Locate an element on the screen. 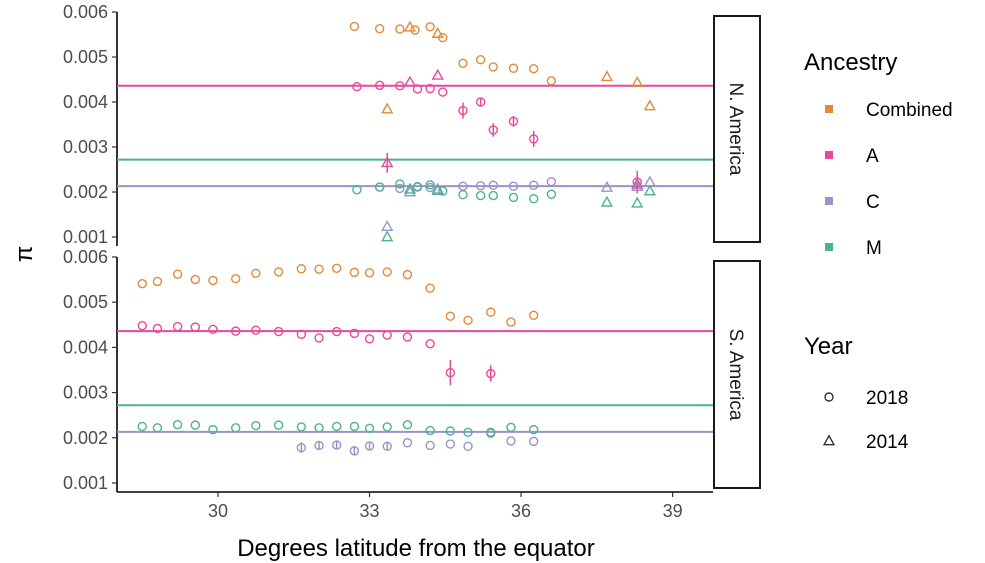 This screenshot has width=985, height=563. x-tick-label: 39 is located at coordinates (673, 511).